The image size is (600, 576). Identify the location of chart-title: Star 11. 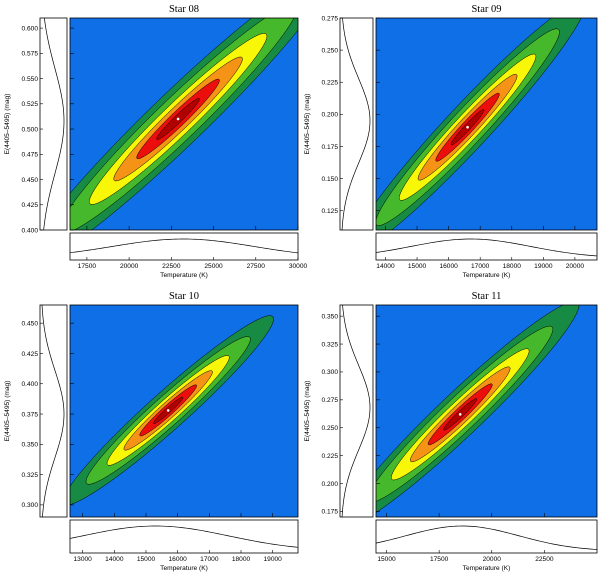
(487, 296).